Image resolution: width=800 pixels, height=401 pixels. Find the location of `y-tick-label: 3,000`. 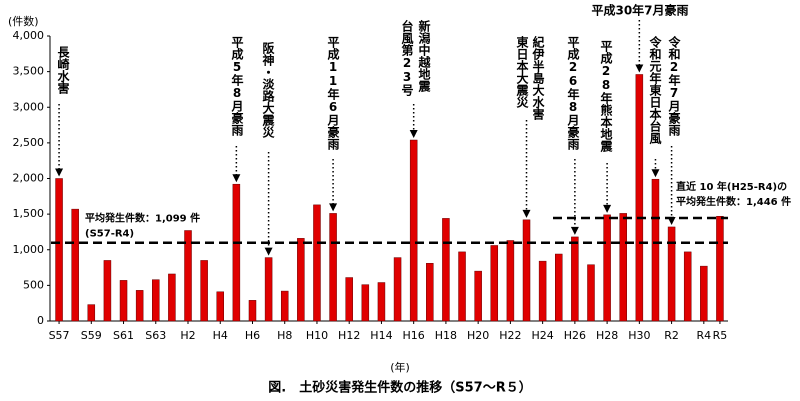

y-tick-label: 3,000 is located at coordinates (29, 106).